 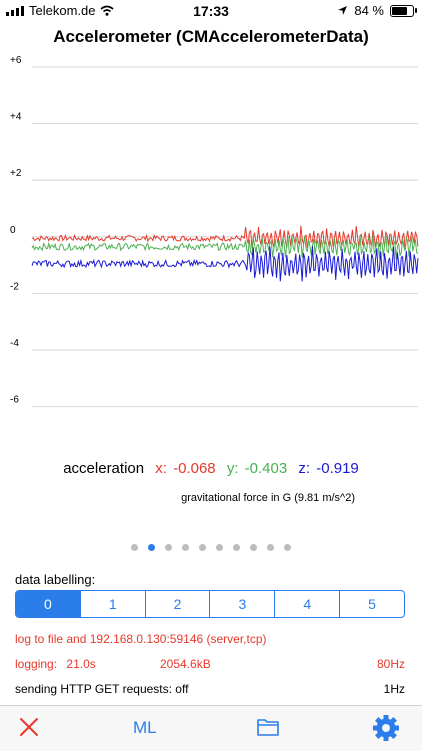 I want to click on y-tick-label: +6, so click(x=16, y=60).